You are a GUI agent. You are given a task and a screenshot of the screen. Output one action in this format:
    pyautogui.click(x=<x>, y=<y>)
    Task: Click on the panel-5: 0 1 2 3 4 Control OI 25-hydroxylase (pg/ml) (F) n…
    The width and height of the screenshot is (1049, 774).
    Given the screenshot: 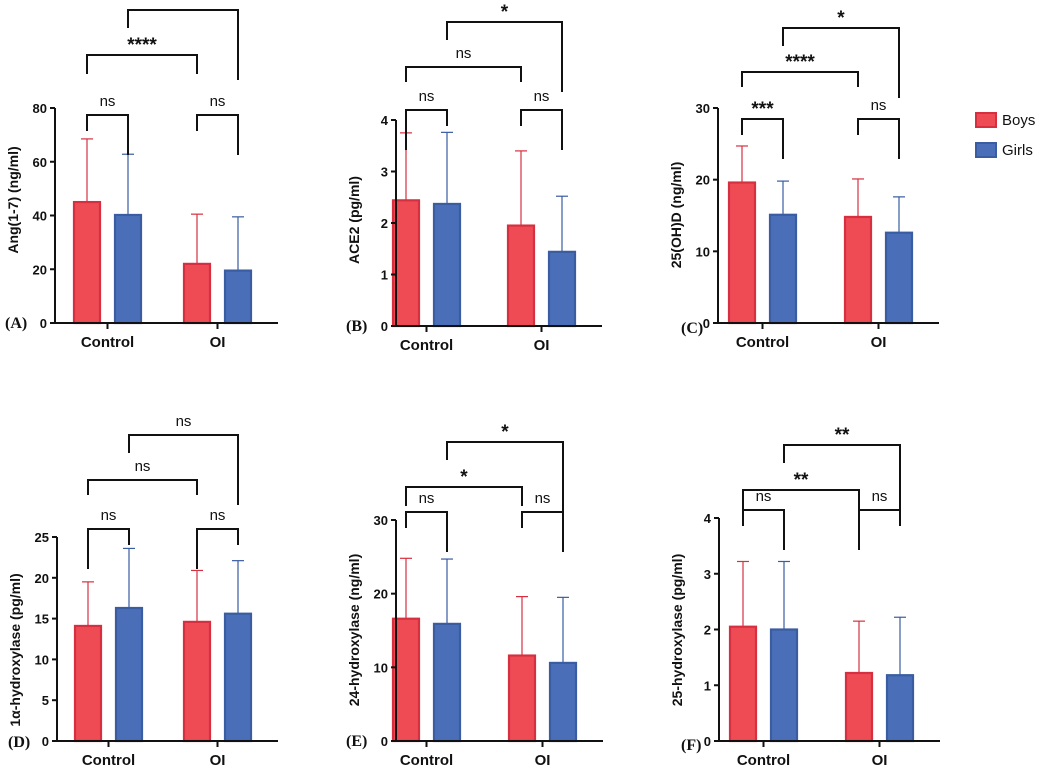 What is the action you would take?
    pyautogui.click(x=804, y=597)
    